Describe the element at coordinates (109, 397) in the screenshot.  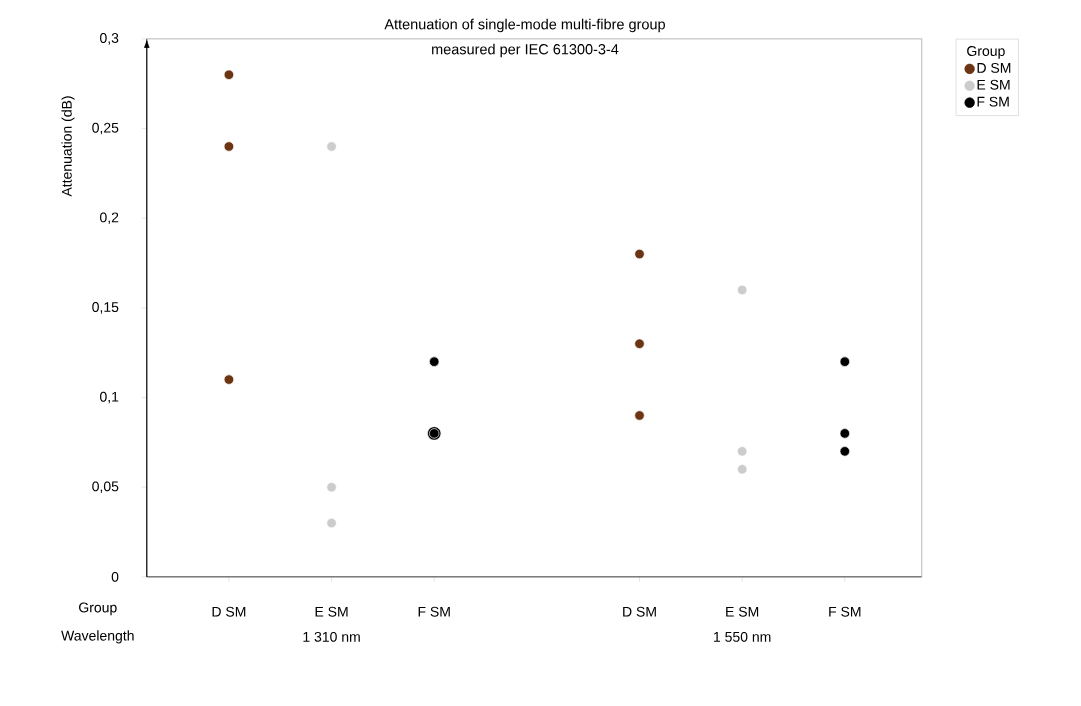
I see `y-tick-label: 0,1` at that location.